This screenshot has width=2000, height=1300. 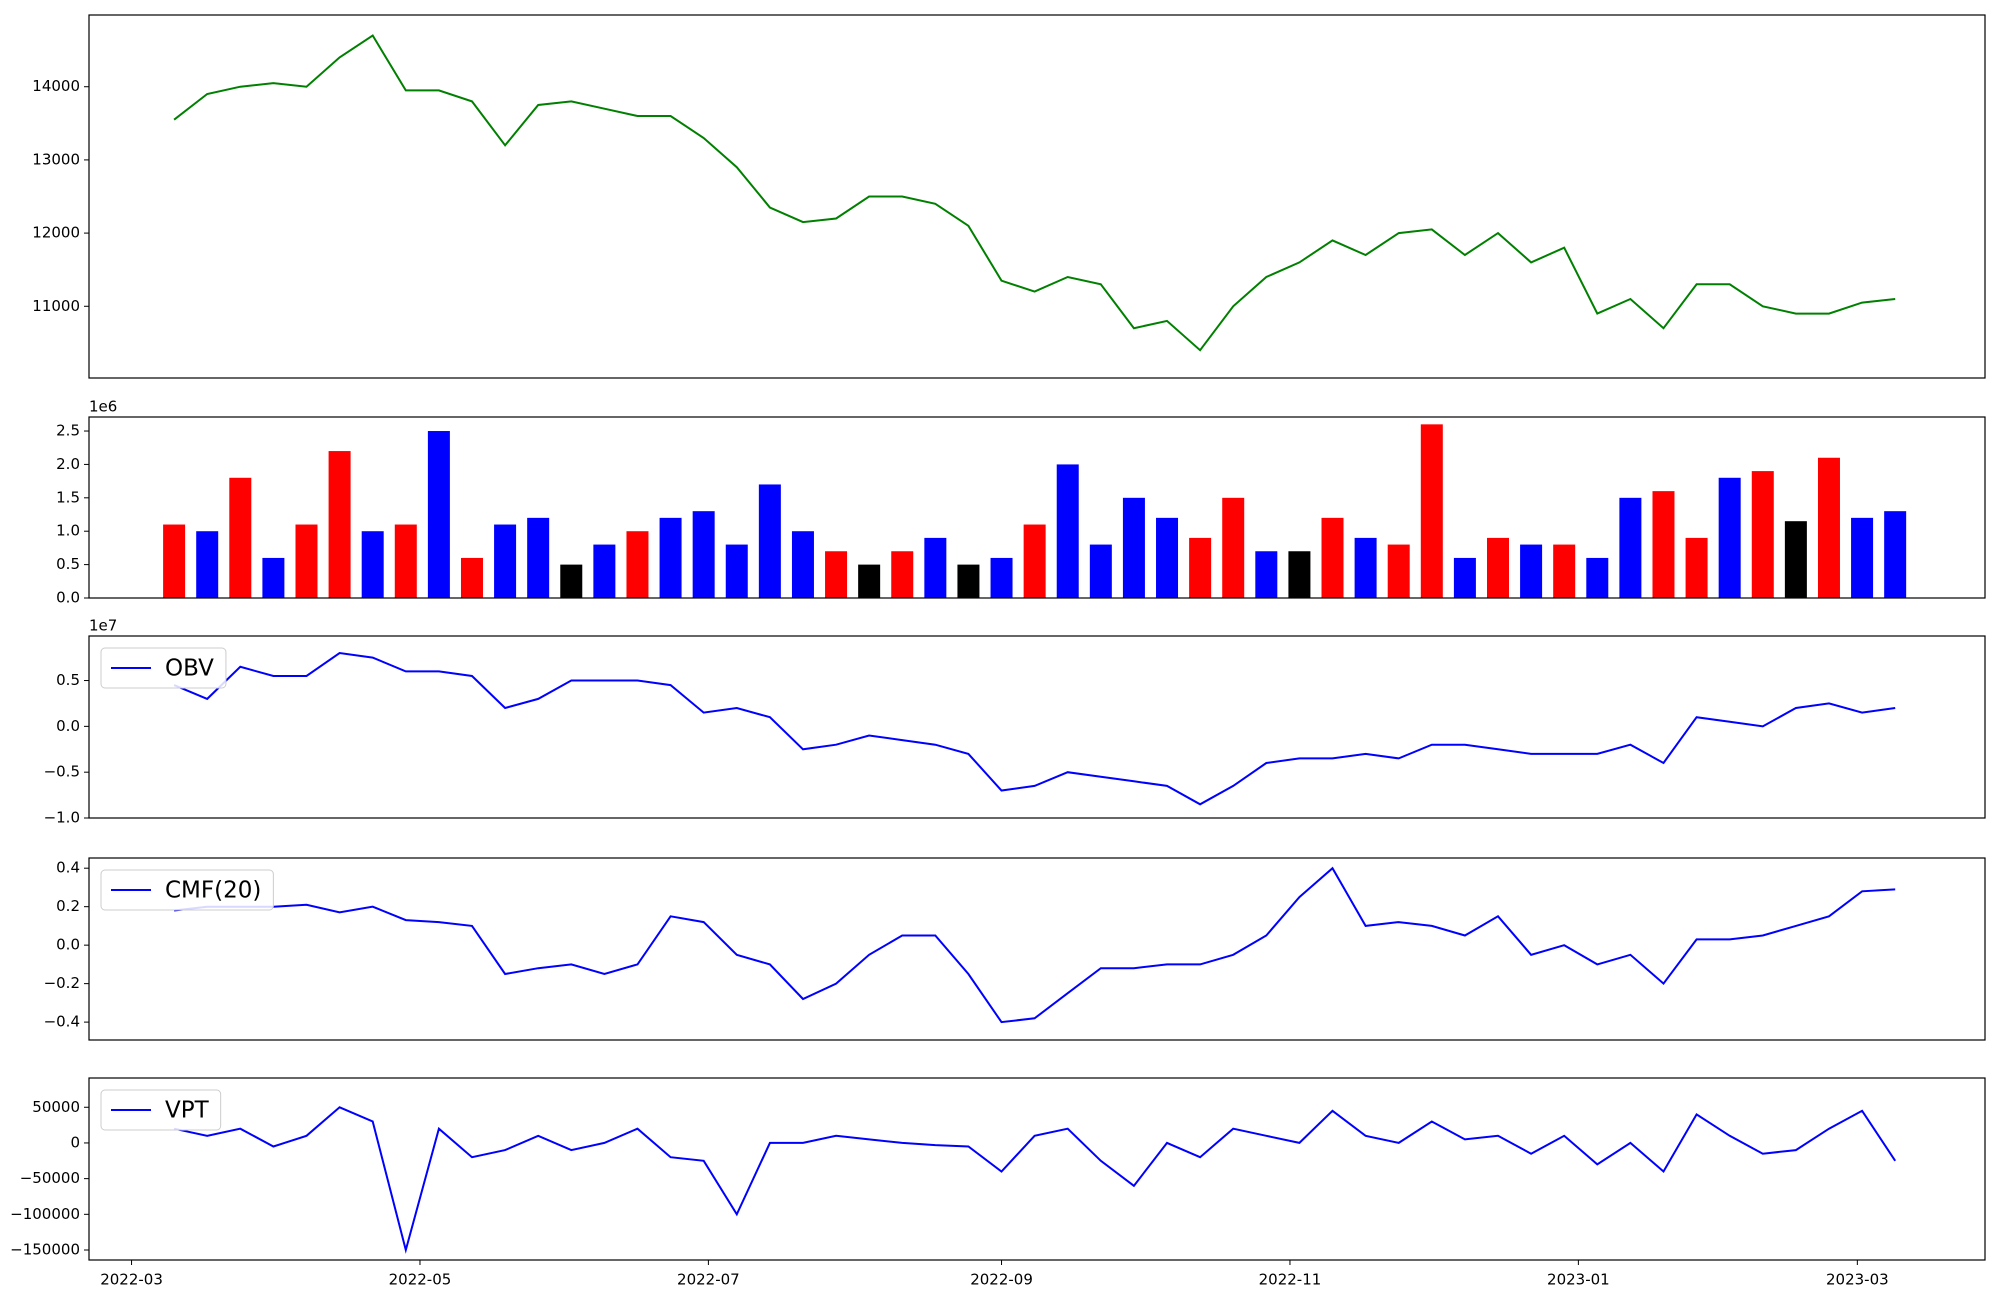 I want to click on legend-label: CMF(20), so click(x=213, y=891).